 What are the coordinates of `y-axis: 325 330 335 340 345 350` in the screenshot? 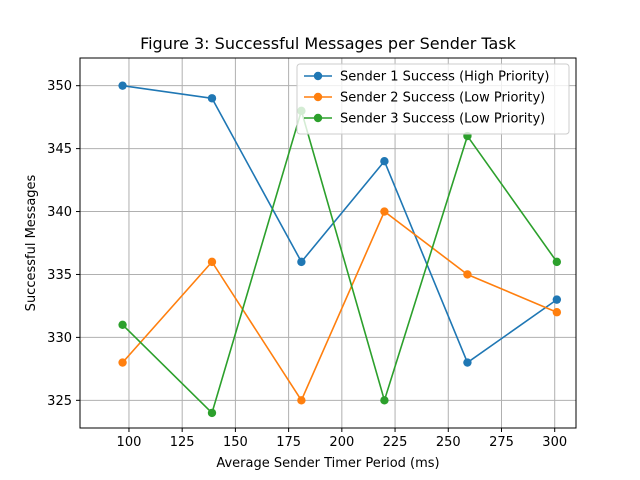 It's located at (63, 244).